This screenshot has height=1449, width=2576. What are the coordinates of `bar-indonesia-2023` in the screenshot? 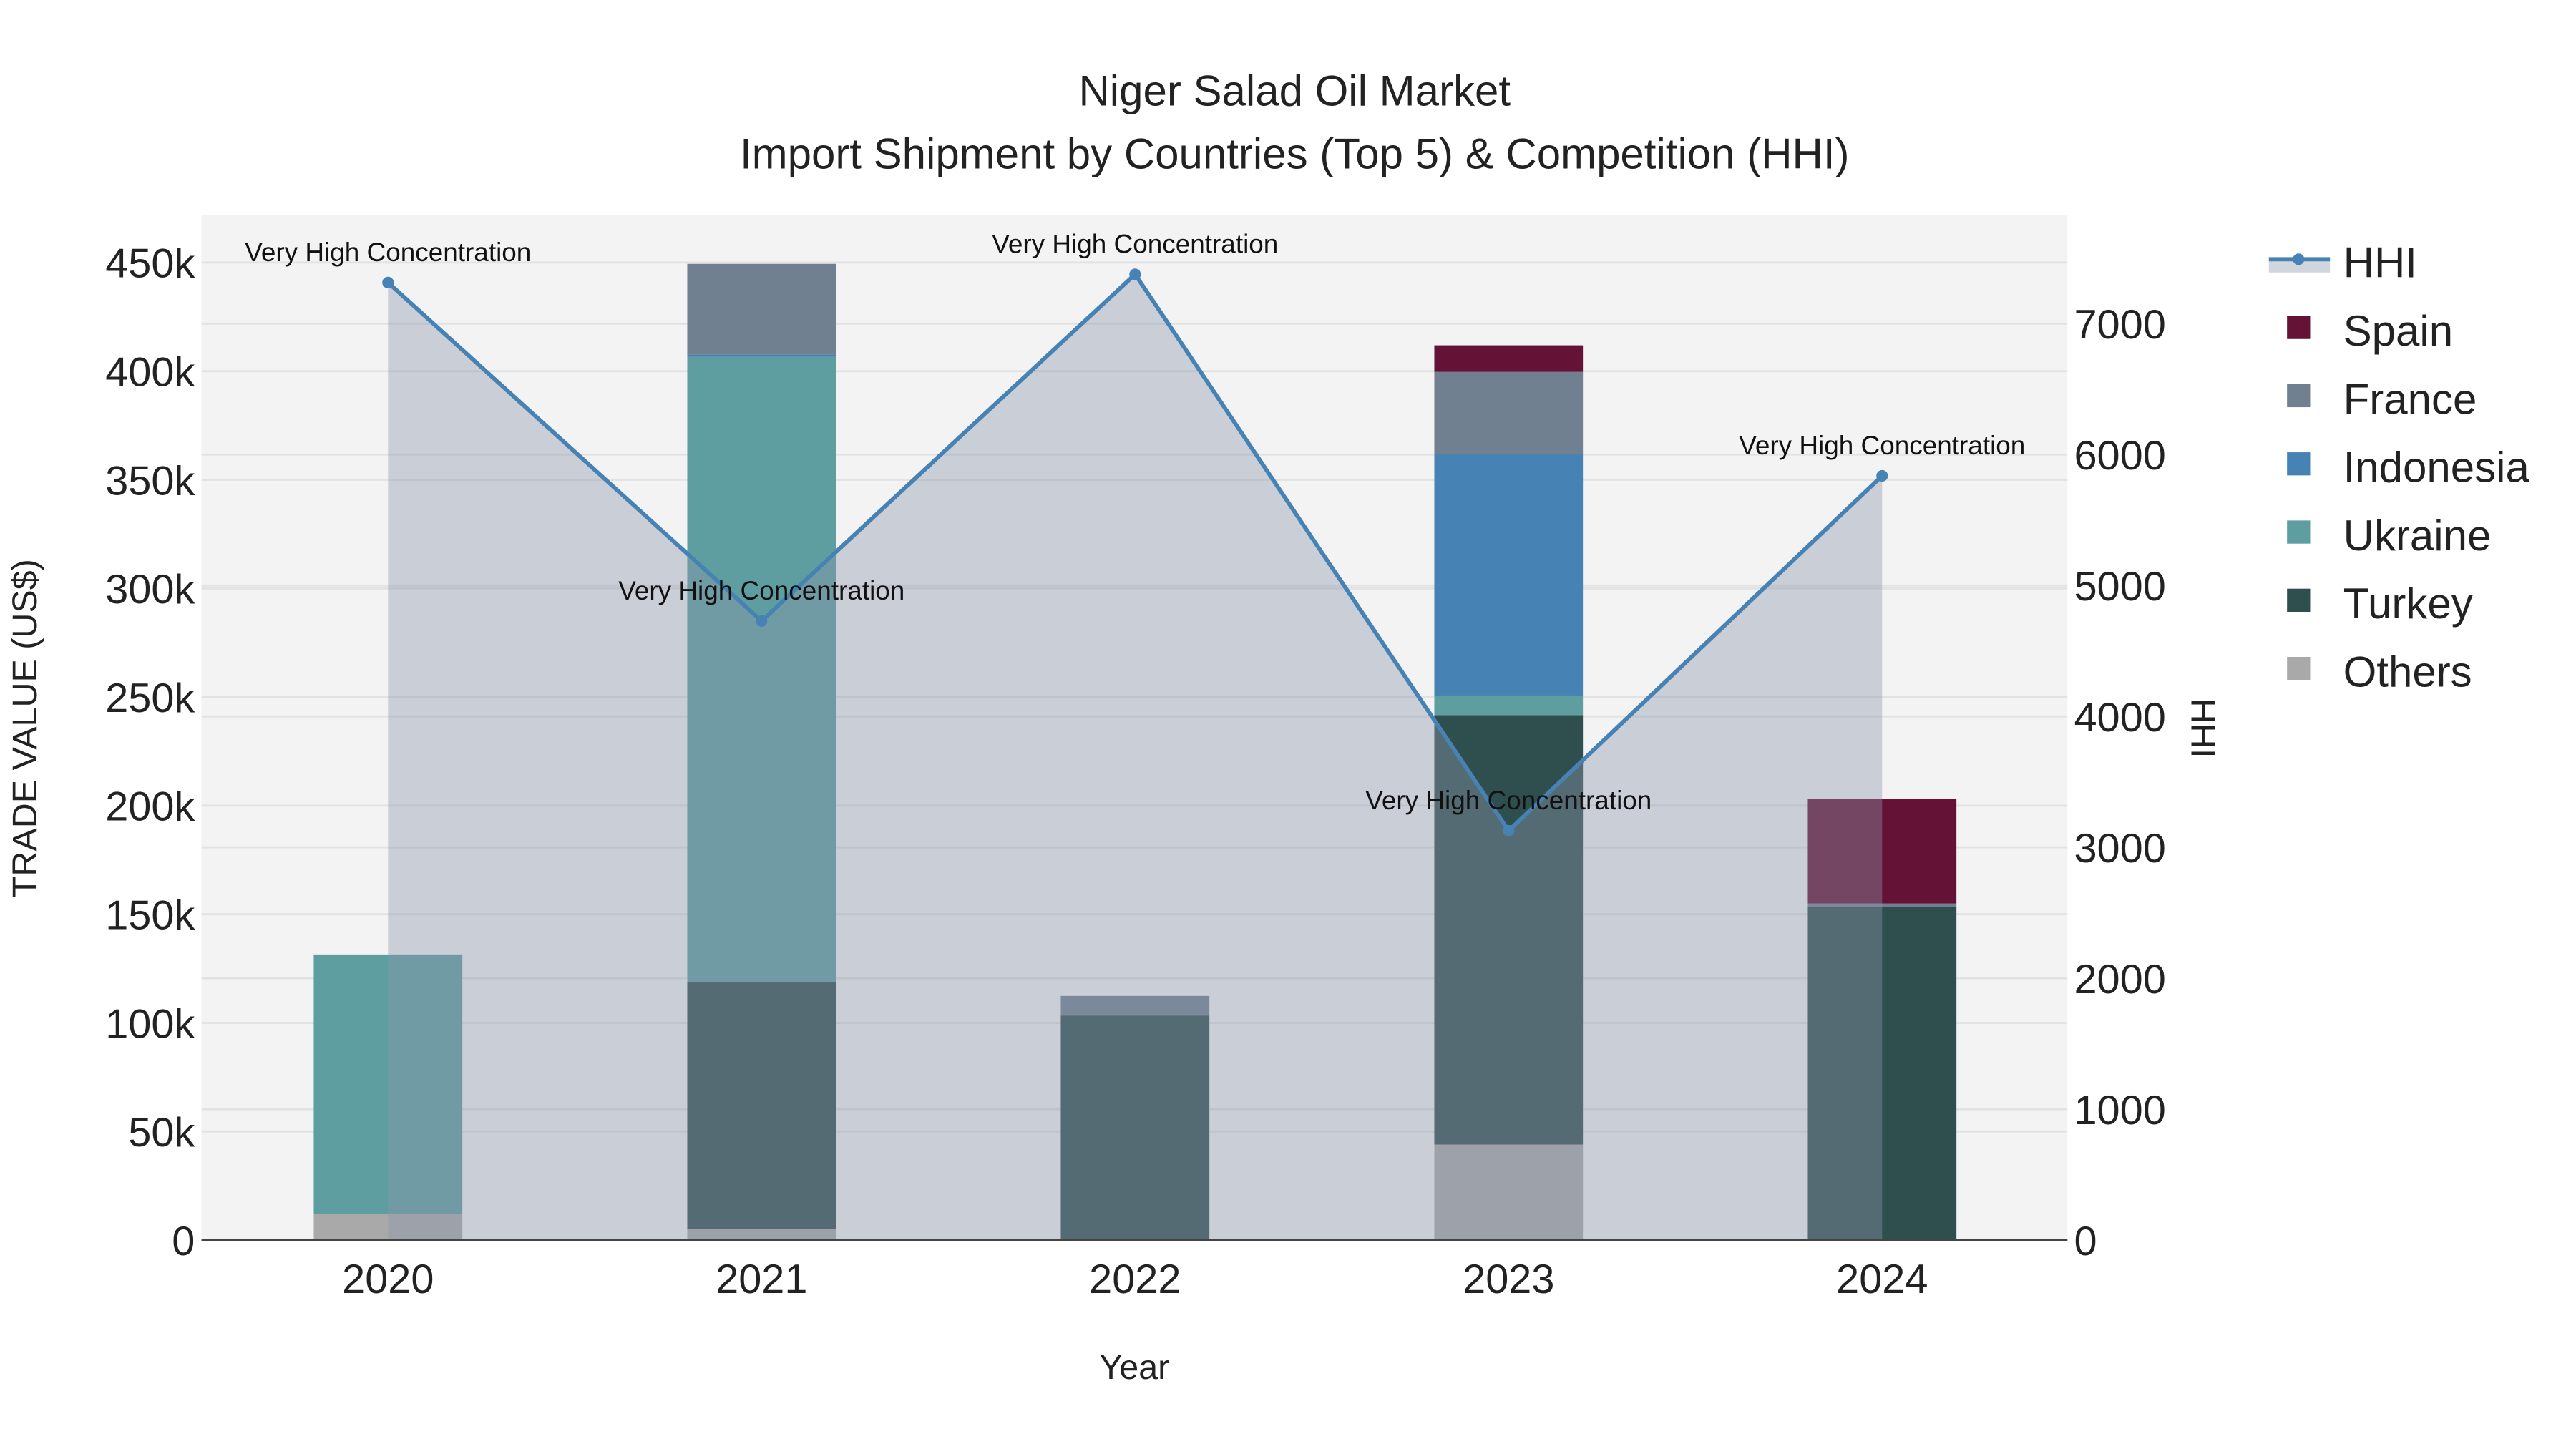 It's located at (1509, 575).